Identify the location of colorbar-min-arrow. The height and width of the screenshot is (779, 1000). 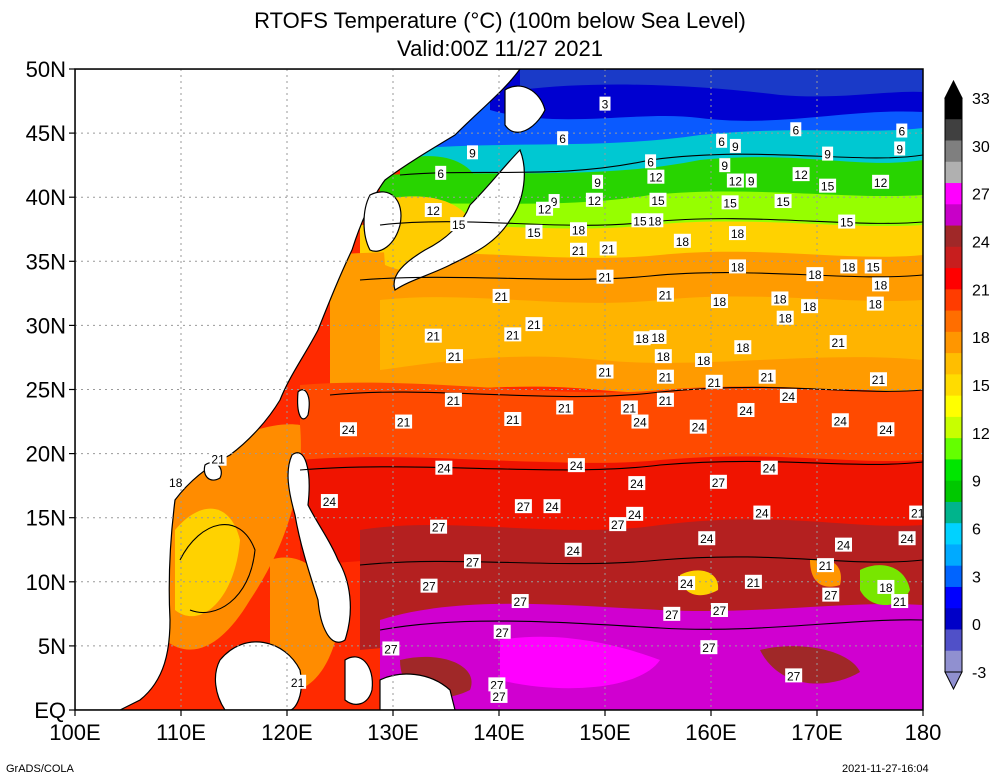
(953, 681).